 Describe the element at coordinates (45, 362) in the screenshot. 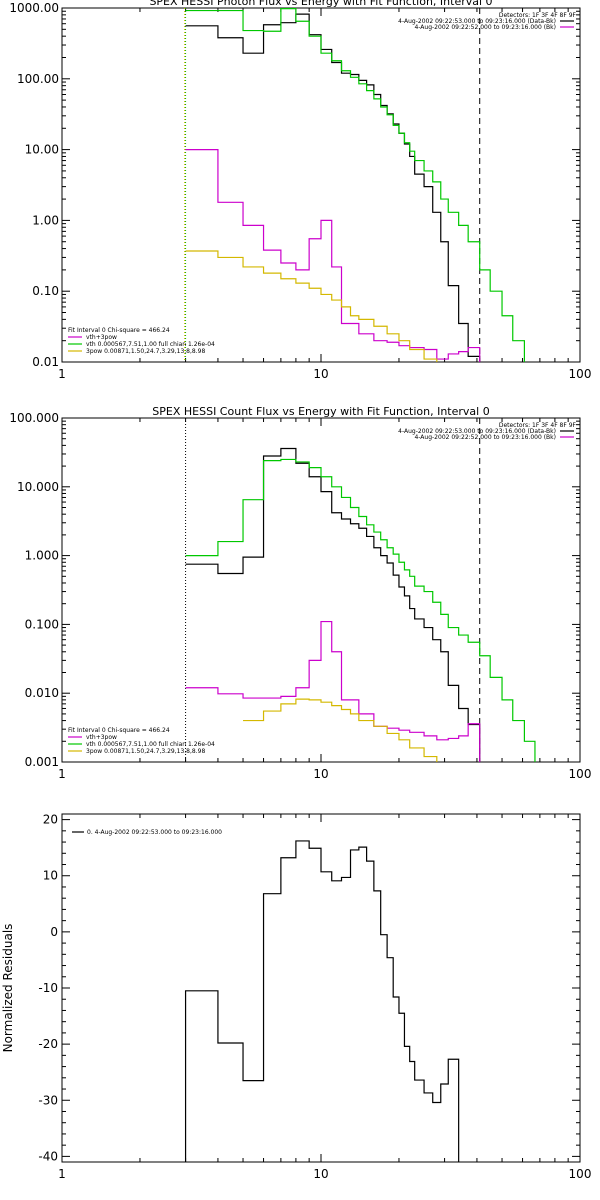

I see `y-tick-label: 0.01` at that location.